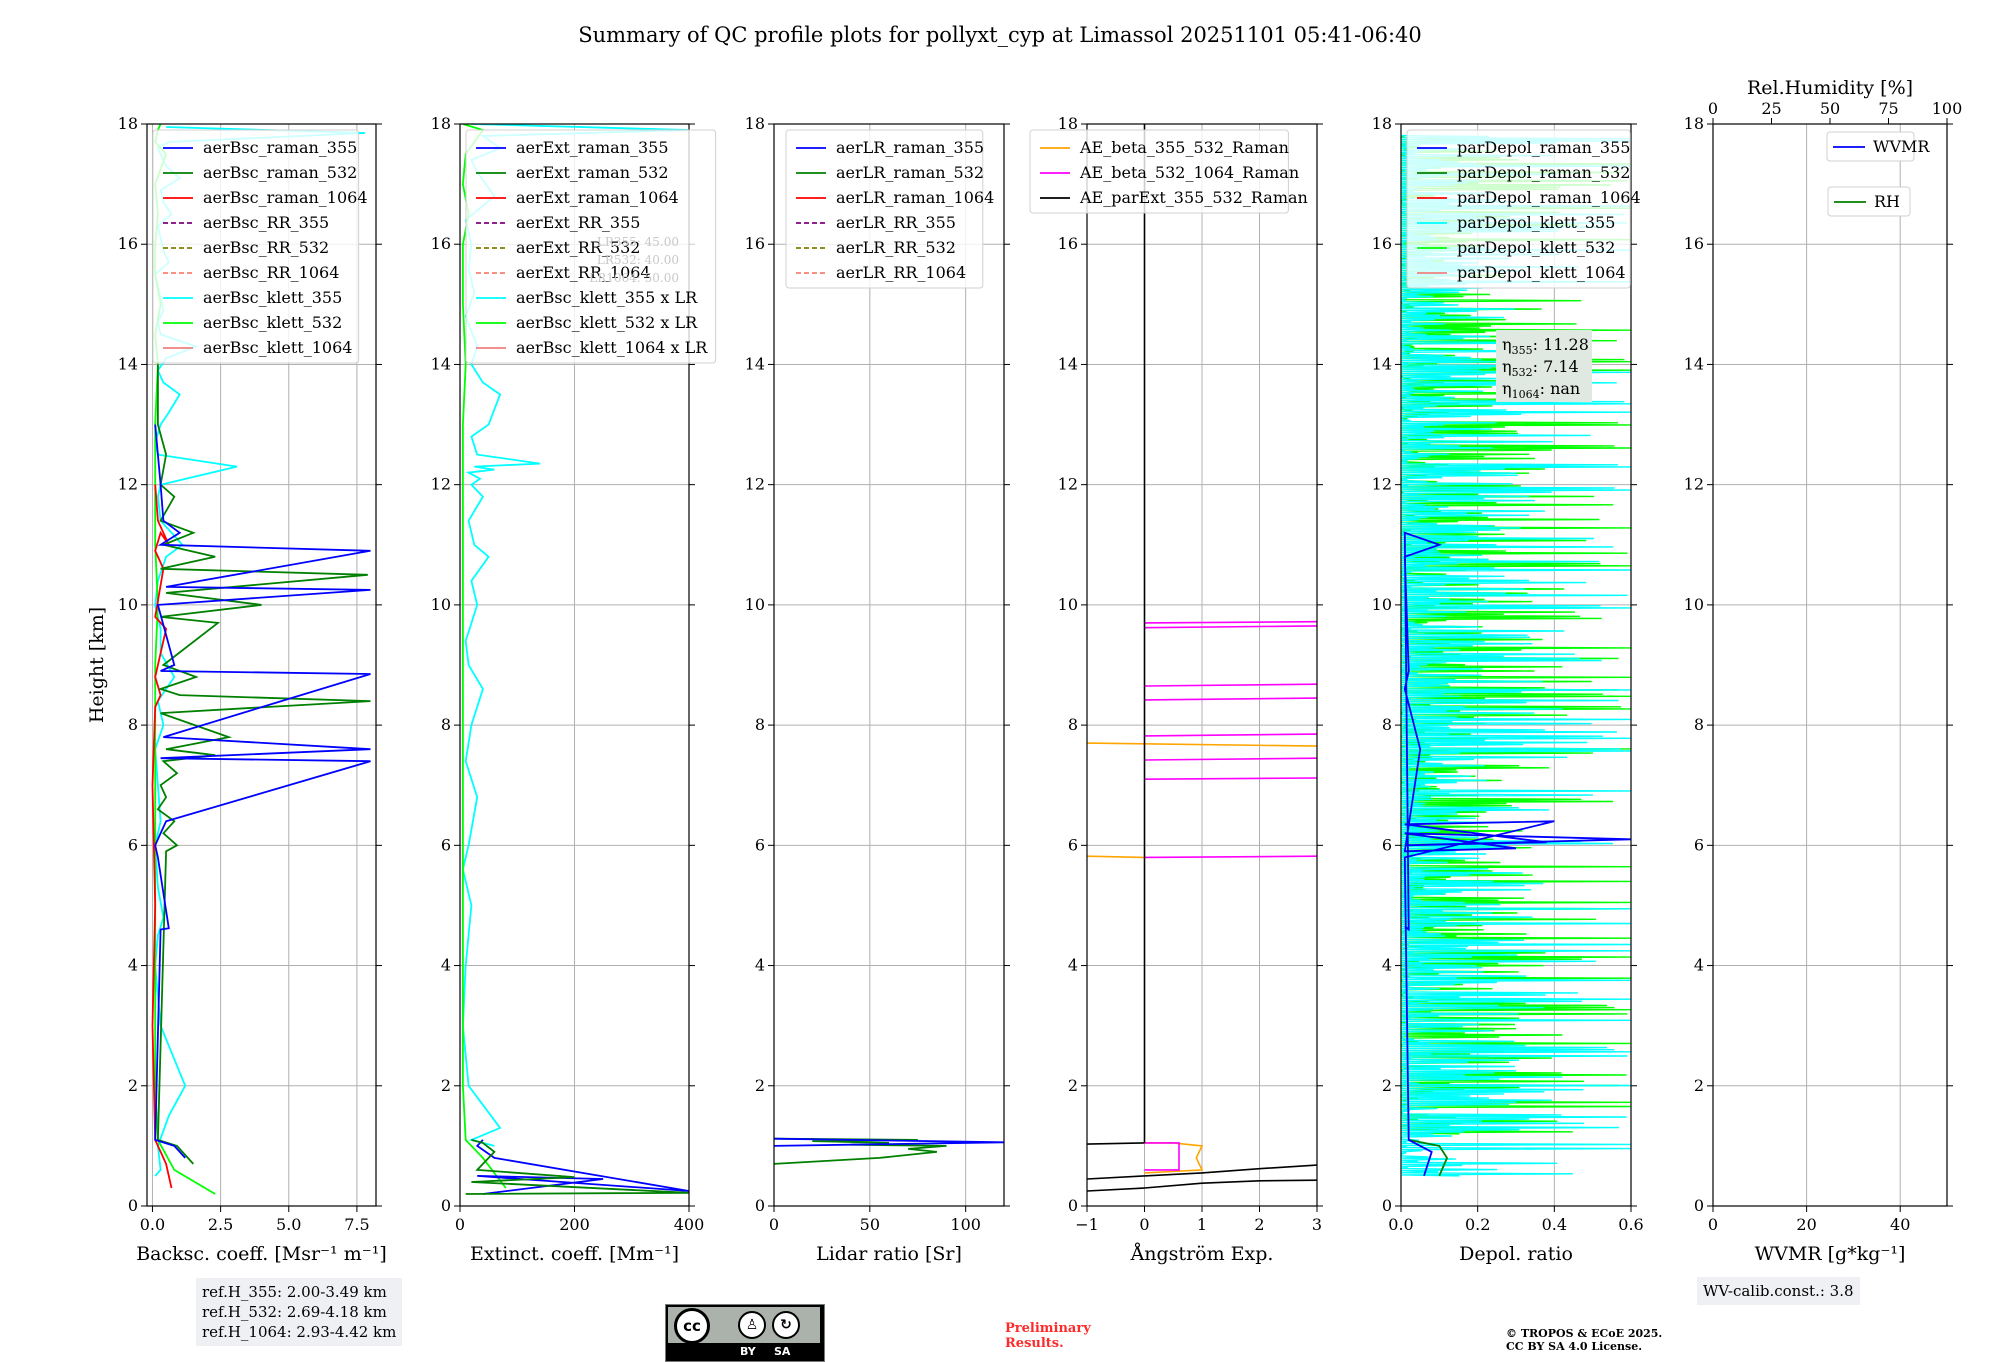 Image resolution: width=2000 pixels, height=1362 pixels. Describe the element at coordinates (484, 656) in the screenshot. I see `series-aerBsc_klett_532 x LR` at that location.